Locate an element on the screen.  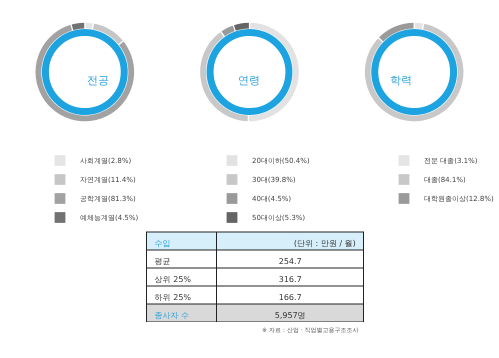
text: 연령 is located at coordinates (249, 80).